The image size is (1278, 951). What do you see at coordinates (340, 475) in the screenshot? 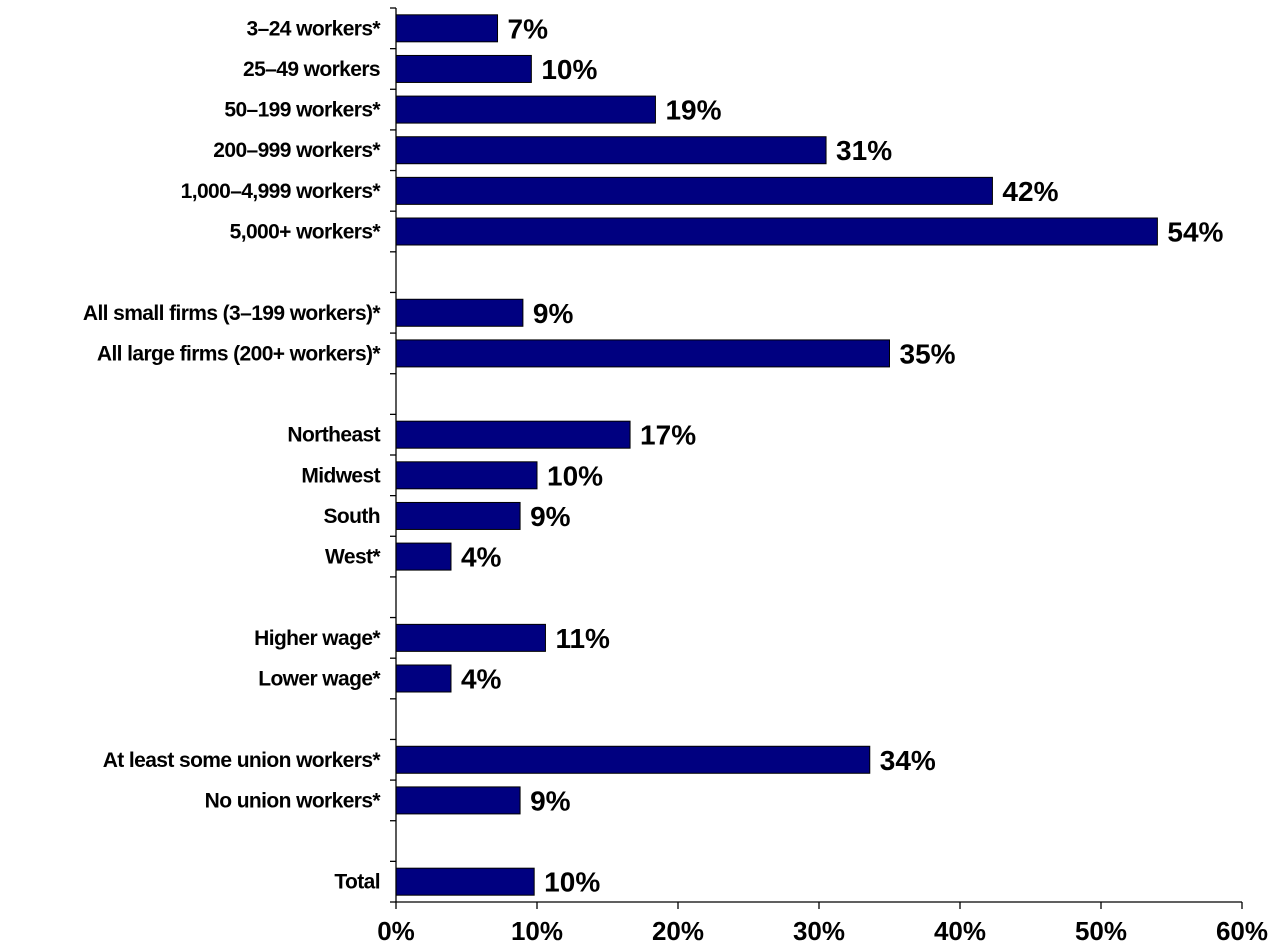
I see `category-label: Midwest` at bounding box center [340, 475].